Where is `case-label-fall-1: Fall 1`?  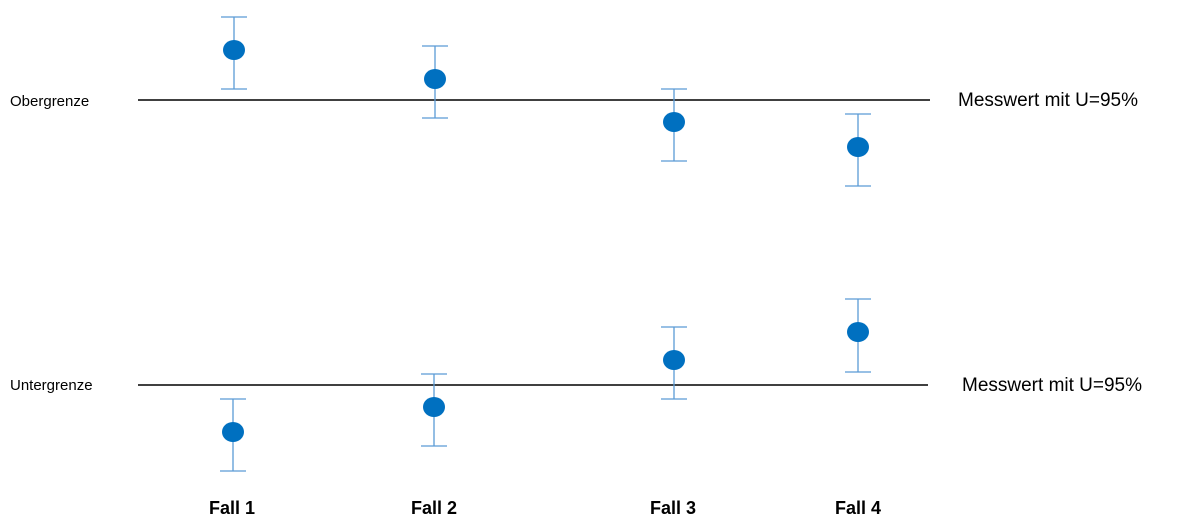
case-label-fall-1: Fall 1 is located at coordinates (232, 507).